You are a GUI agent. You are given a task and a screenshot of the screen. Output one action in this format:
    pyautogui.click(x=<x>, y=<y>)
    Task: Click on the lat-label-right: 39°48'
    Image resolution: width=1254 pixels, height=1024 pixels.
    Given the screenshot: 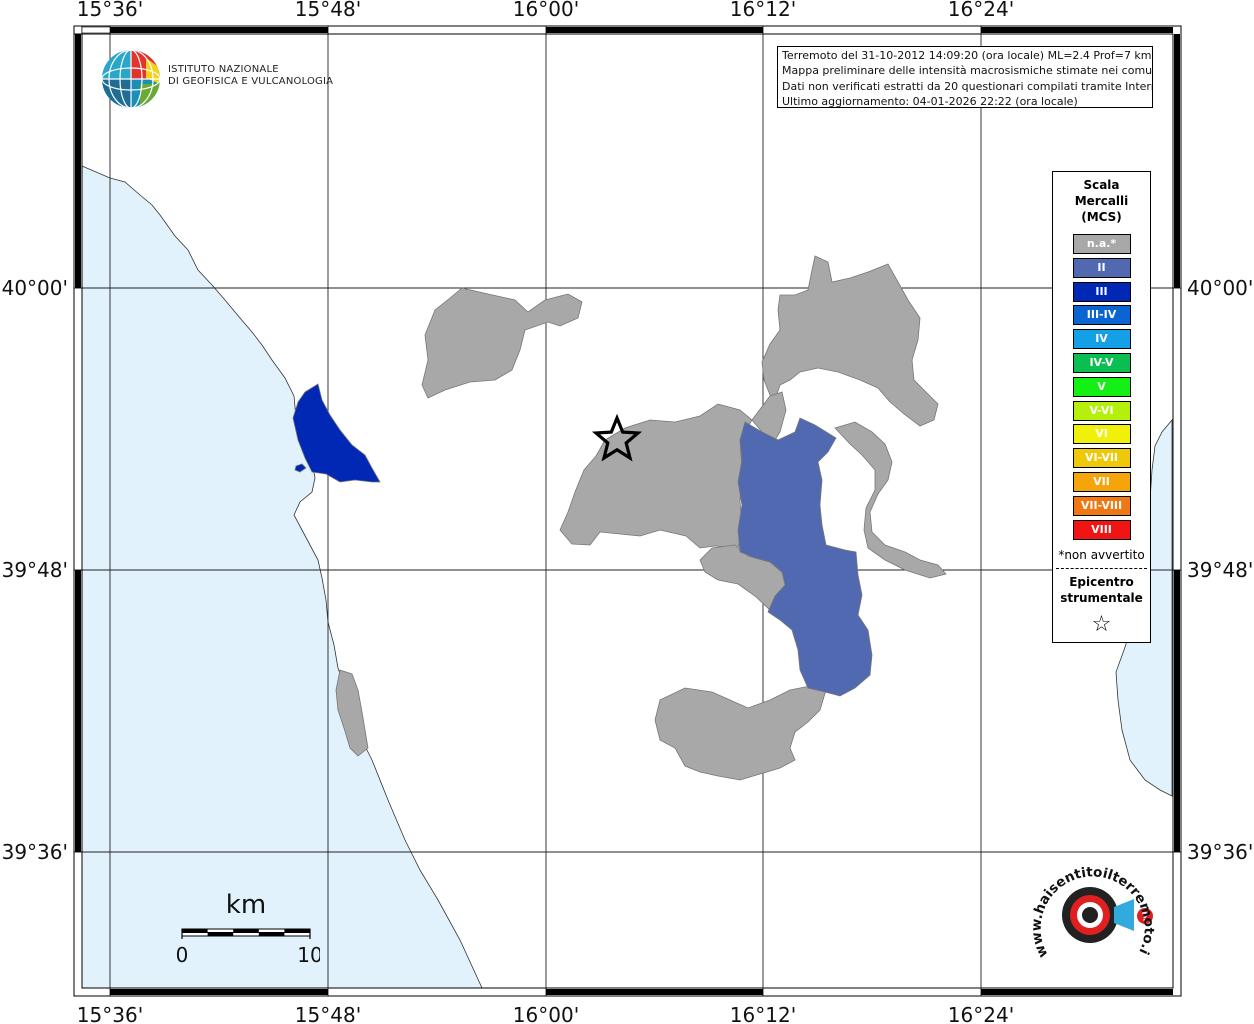 What is the action you would take?
    pyautogui.click(x=1220, y=570)
    